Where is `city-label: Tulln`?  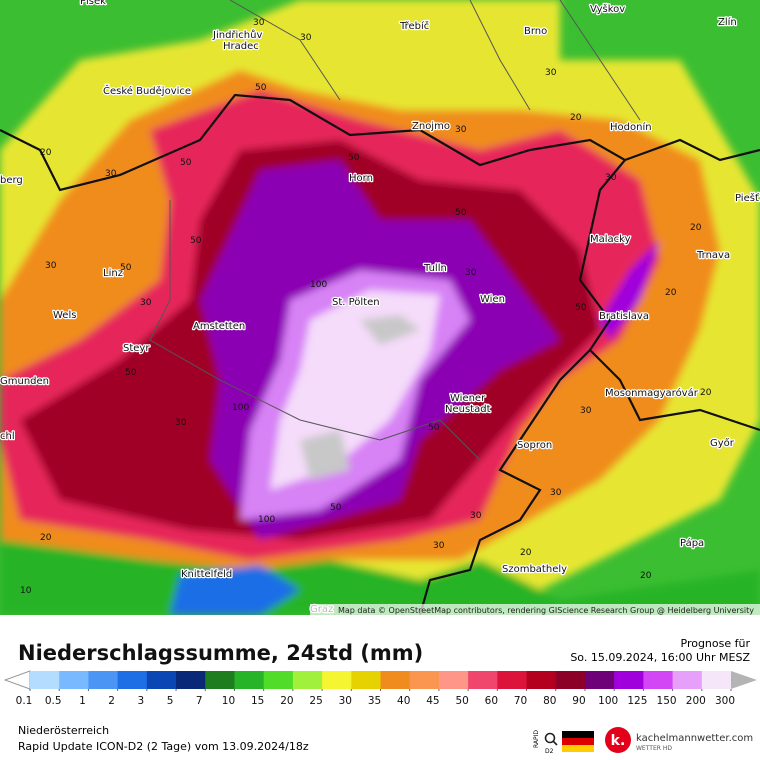
city-label: Tulln is located at coordinates (435, 268).